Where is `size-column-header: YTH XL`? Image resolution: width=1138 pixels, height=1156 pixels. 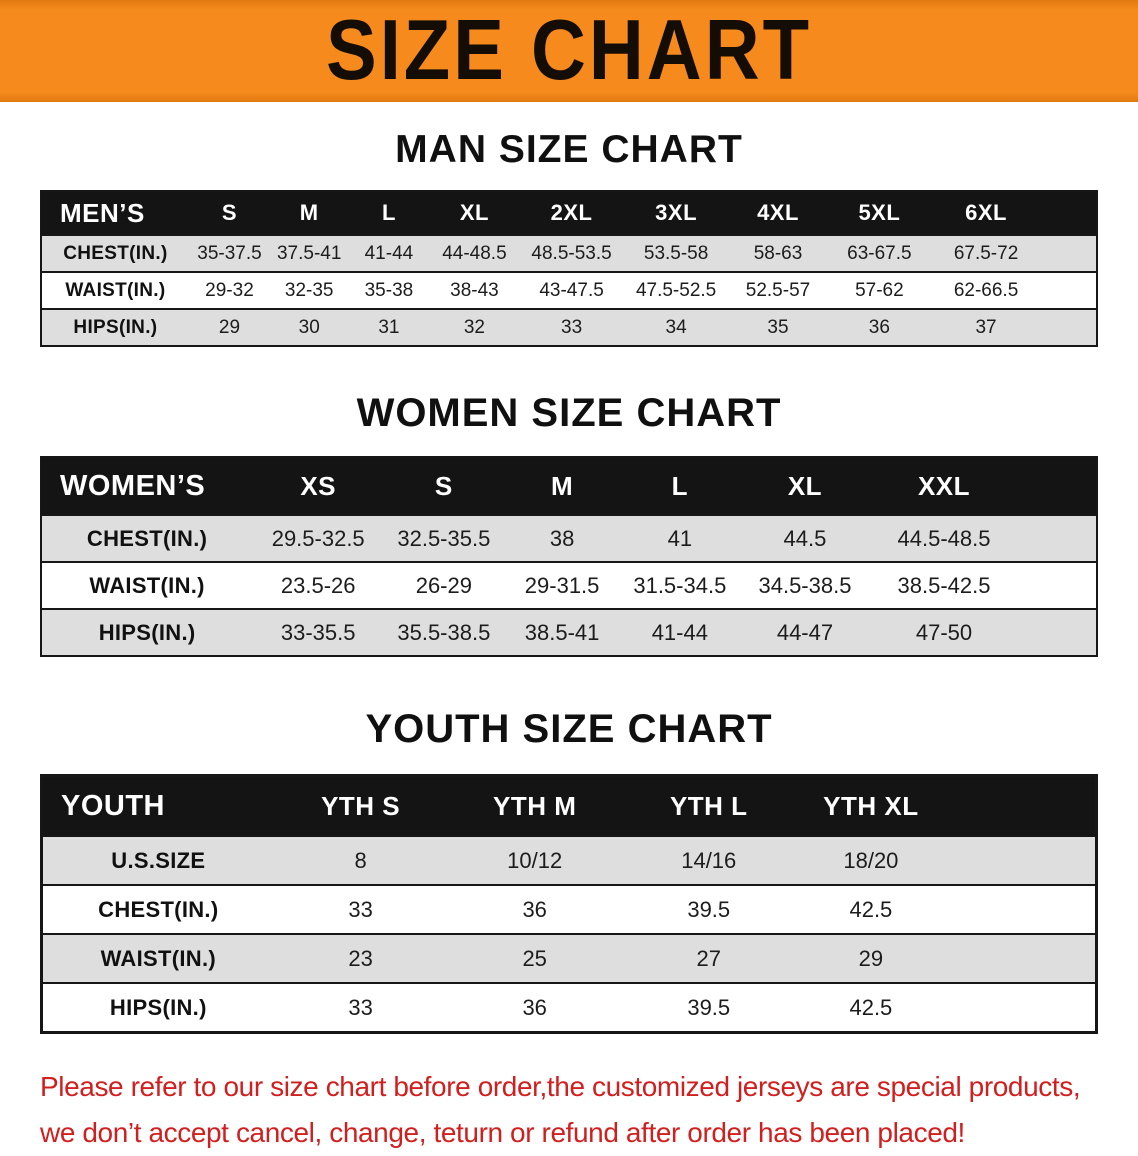 size-column-header: YTH XL is located at coordinates (946, 805).